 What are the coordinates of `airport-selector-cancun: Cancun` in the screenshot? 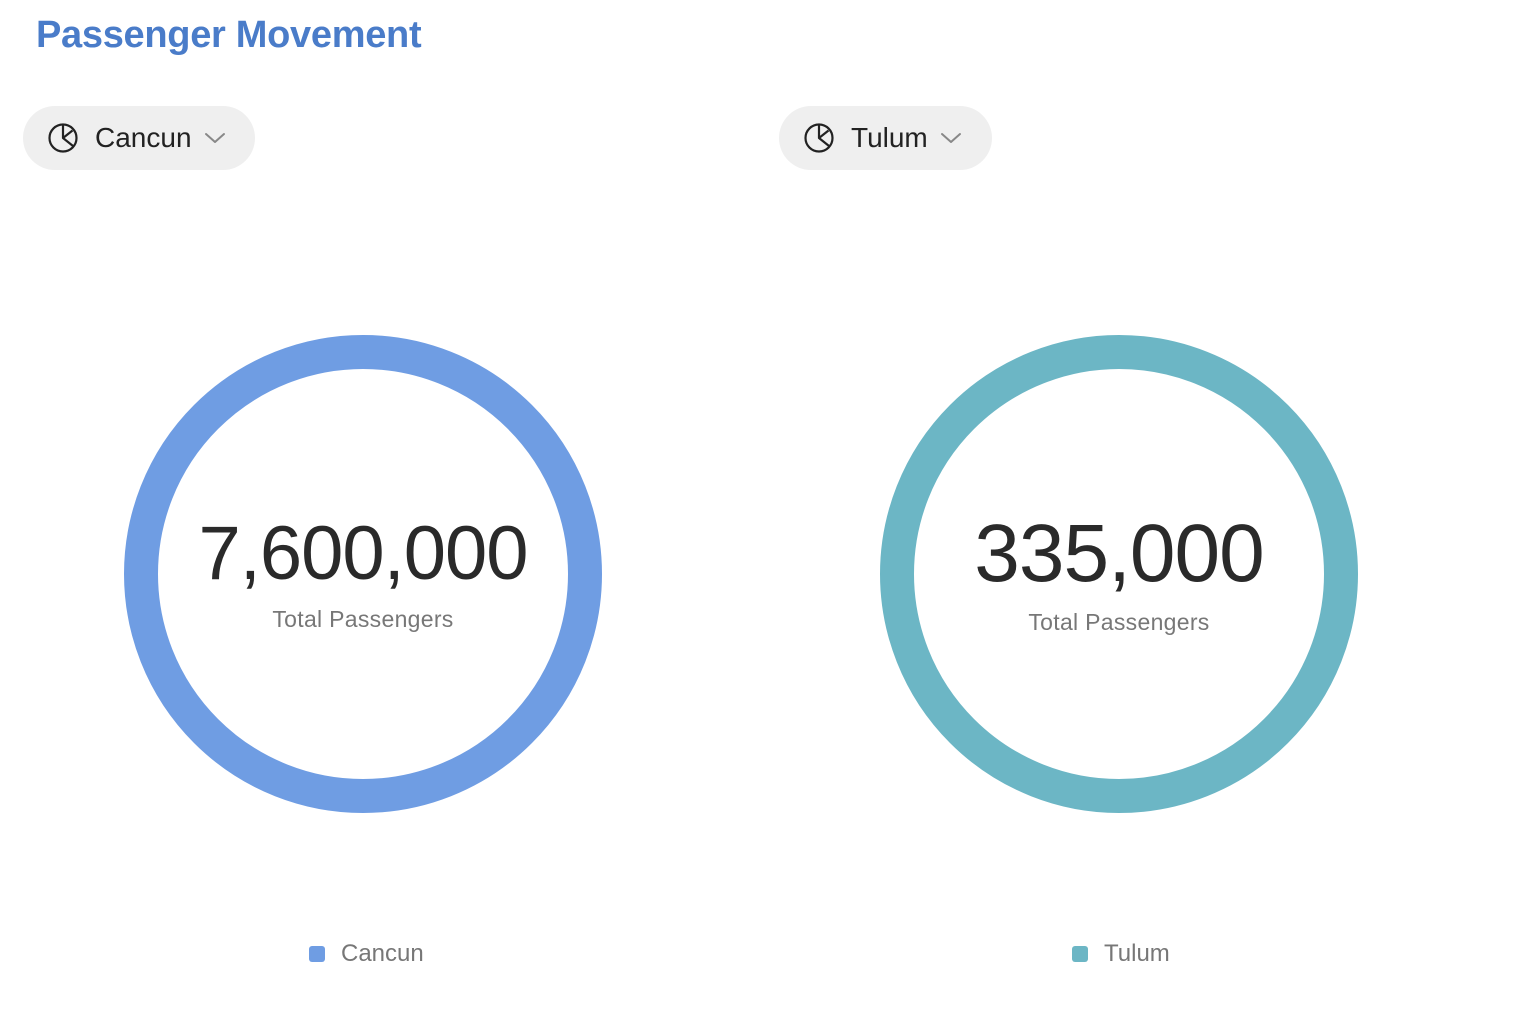 It's located at (139, 138).